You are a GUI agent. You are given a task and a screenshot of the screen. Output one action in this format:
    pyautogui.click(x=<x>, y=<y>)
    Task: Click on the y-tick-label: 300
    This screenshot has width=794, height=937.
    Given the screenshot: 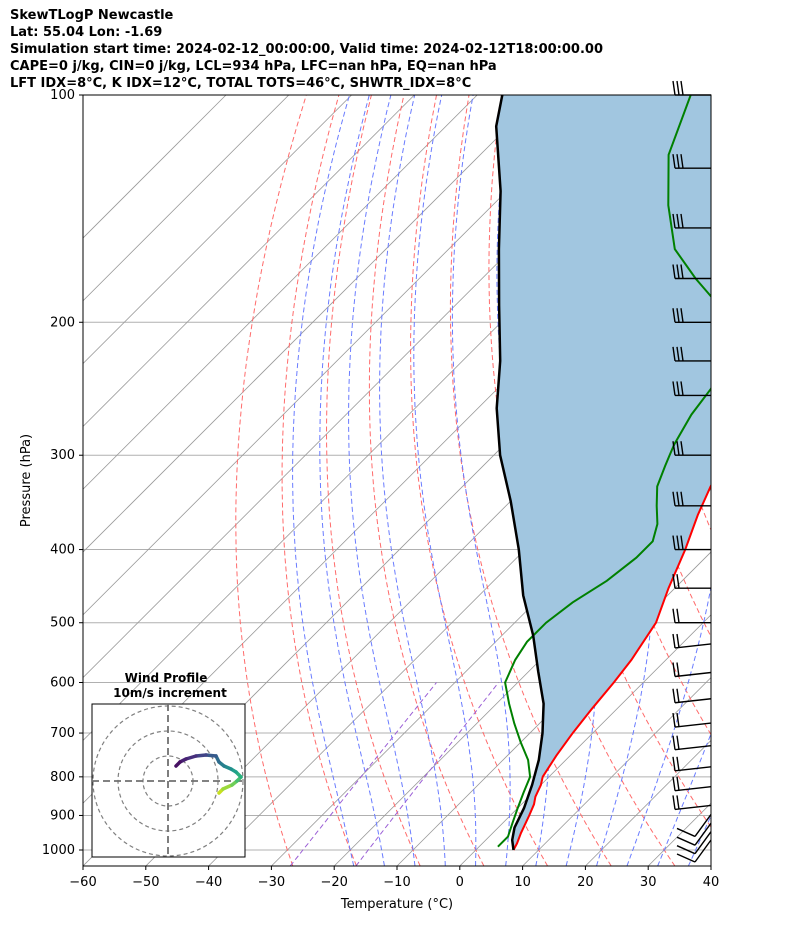 What is the action you would take?
    pyautogui.click(x=62, y=455)
    